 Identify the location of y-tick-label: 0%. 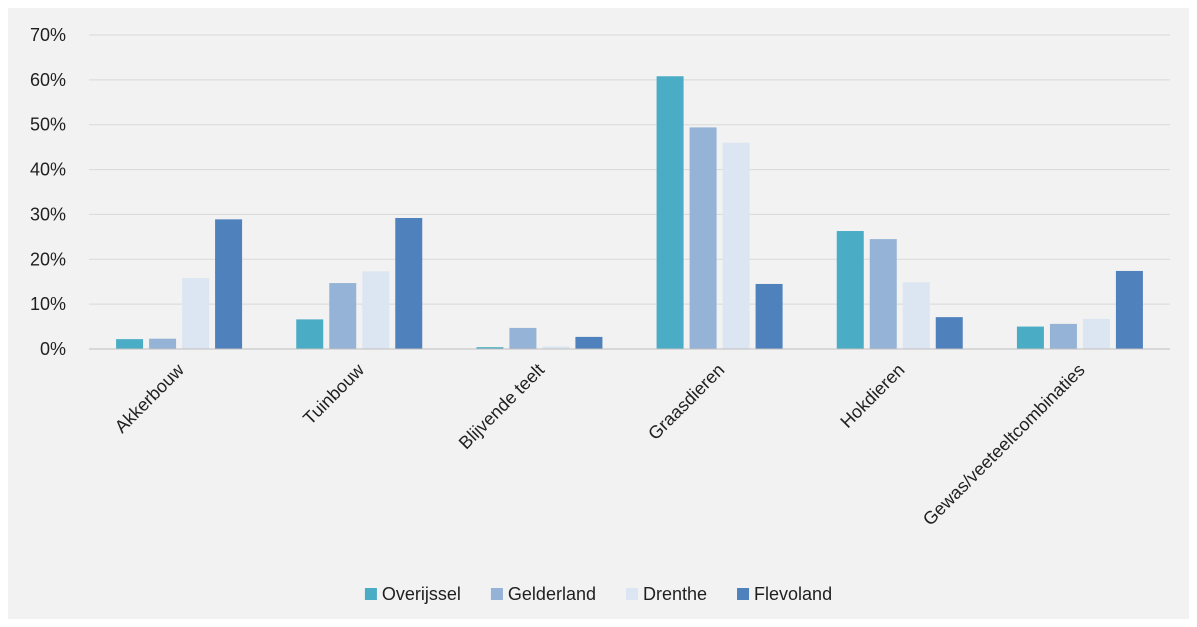
(53, 349).